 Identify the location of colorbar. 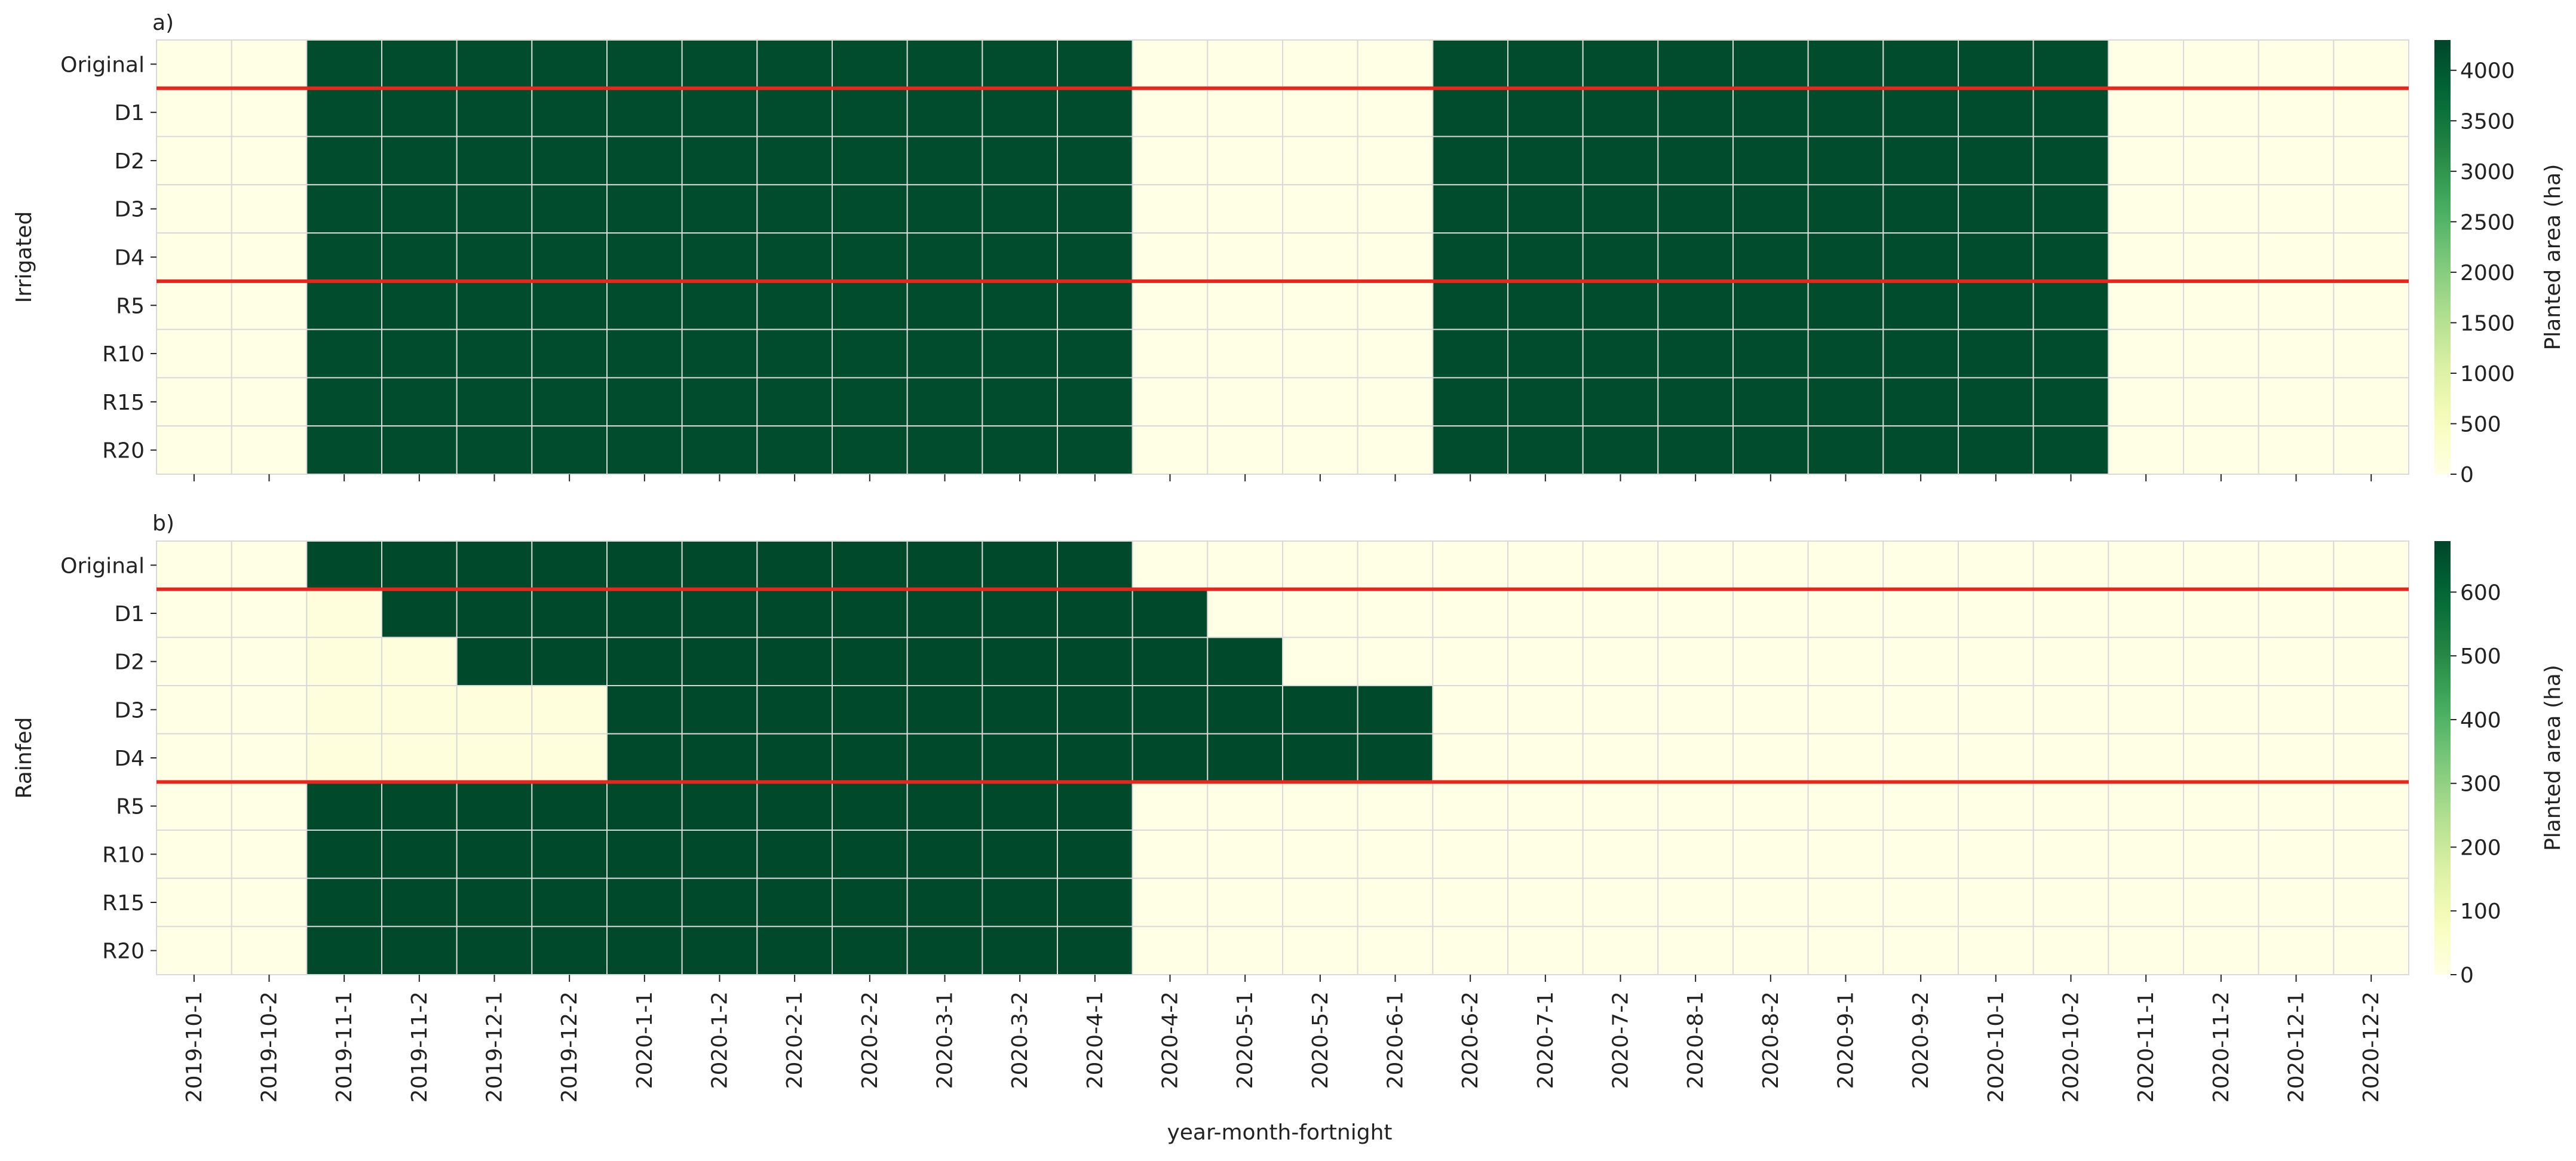
(2442, 257).